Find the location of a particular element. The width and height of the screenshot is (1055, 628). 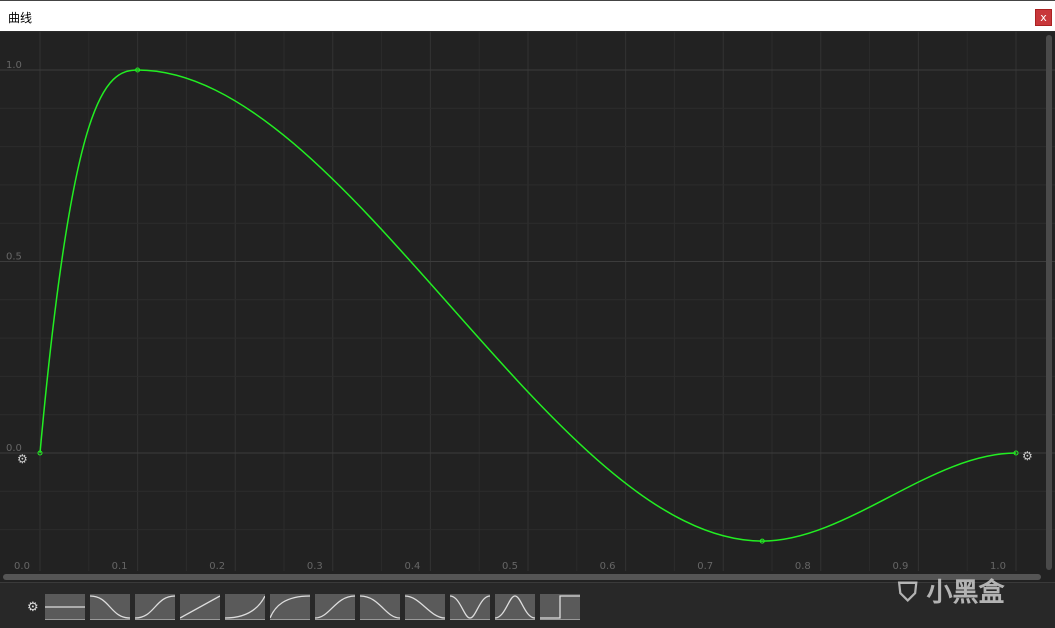

y-tick-label: 1.0 is located at coordinates (14, 65).